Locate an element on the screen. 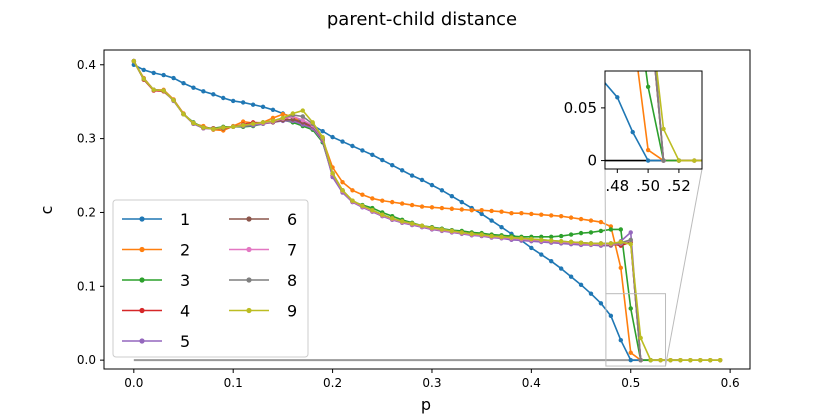  x-tick-label: 0.2 is located at coordinates (332, 383).